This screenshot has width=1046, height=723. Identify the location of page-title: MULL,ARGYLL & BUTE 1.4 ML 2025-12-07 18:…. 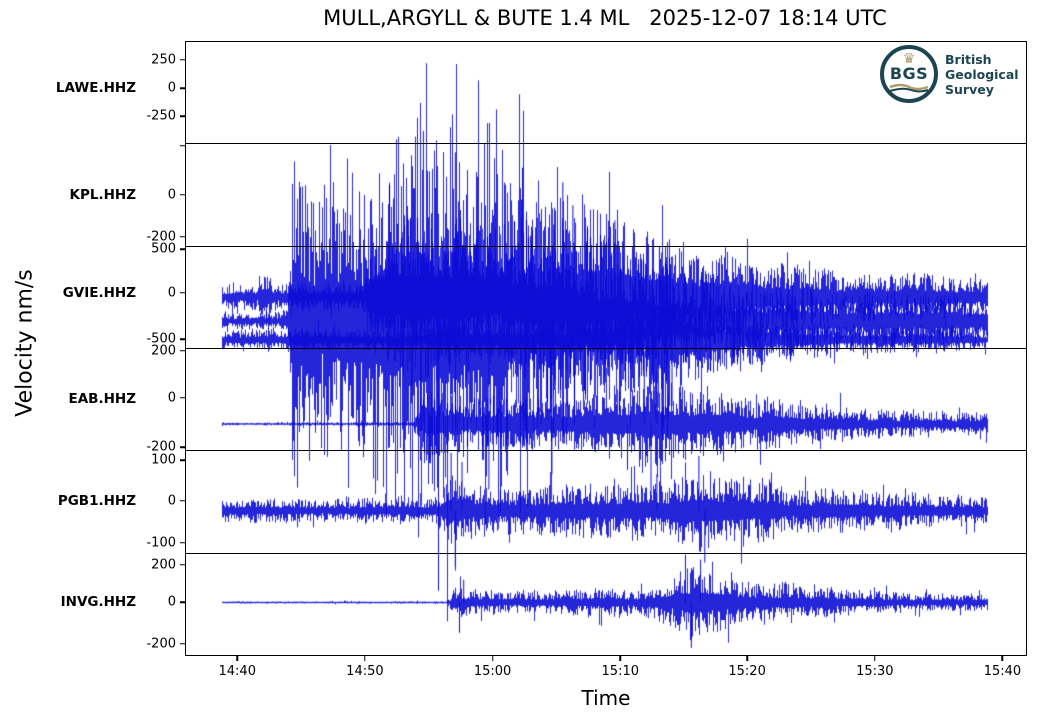
(605, 18).